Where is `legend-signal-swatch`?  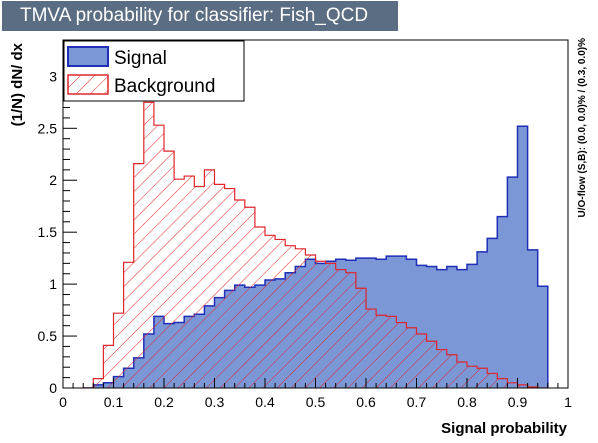
legend-signal-swatch is located at coordinates (88, 56).